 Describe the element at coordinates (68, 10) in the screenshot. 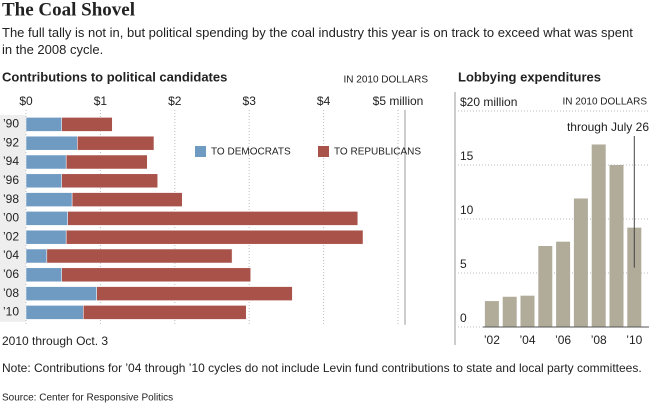

I see `title: The Coal Shovel` at that location.